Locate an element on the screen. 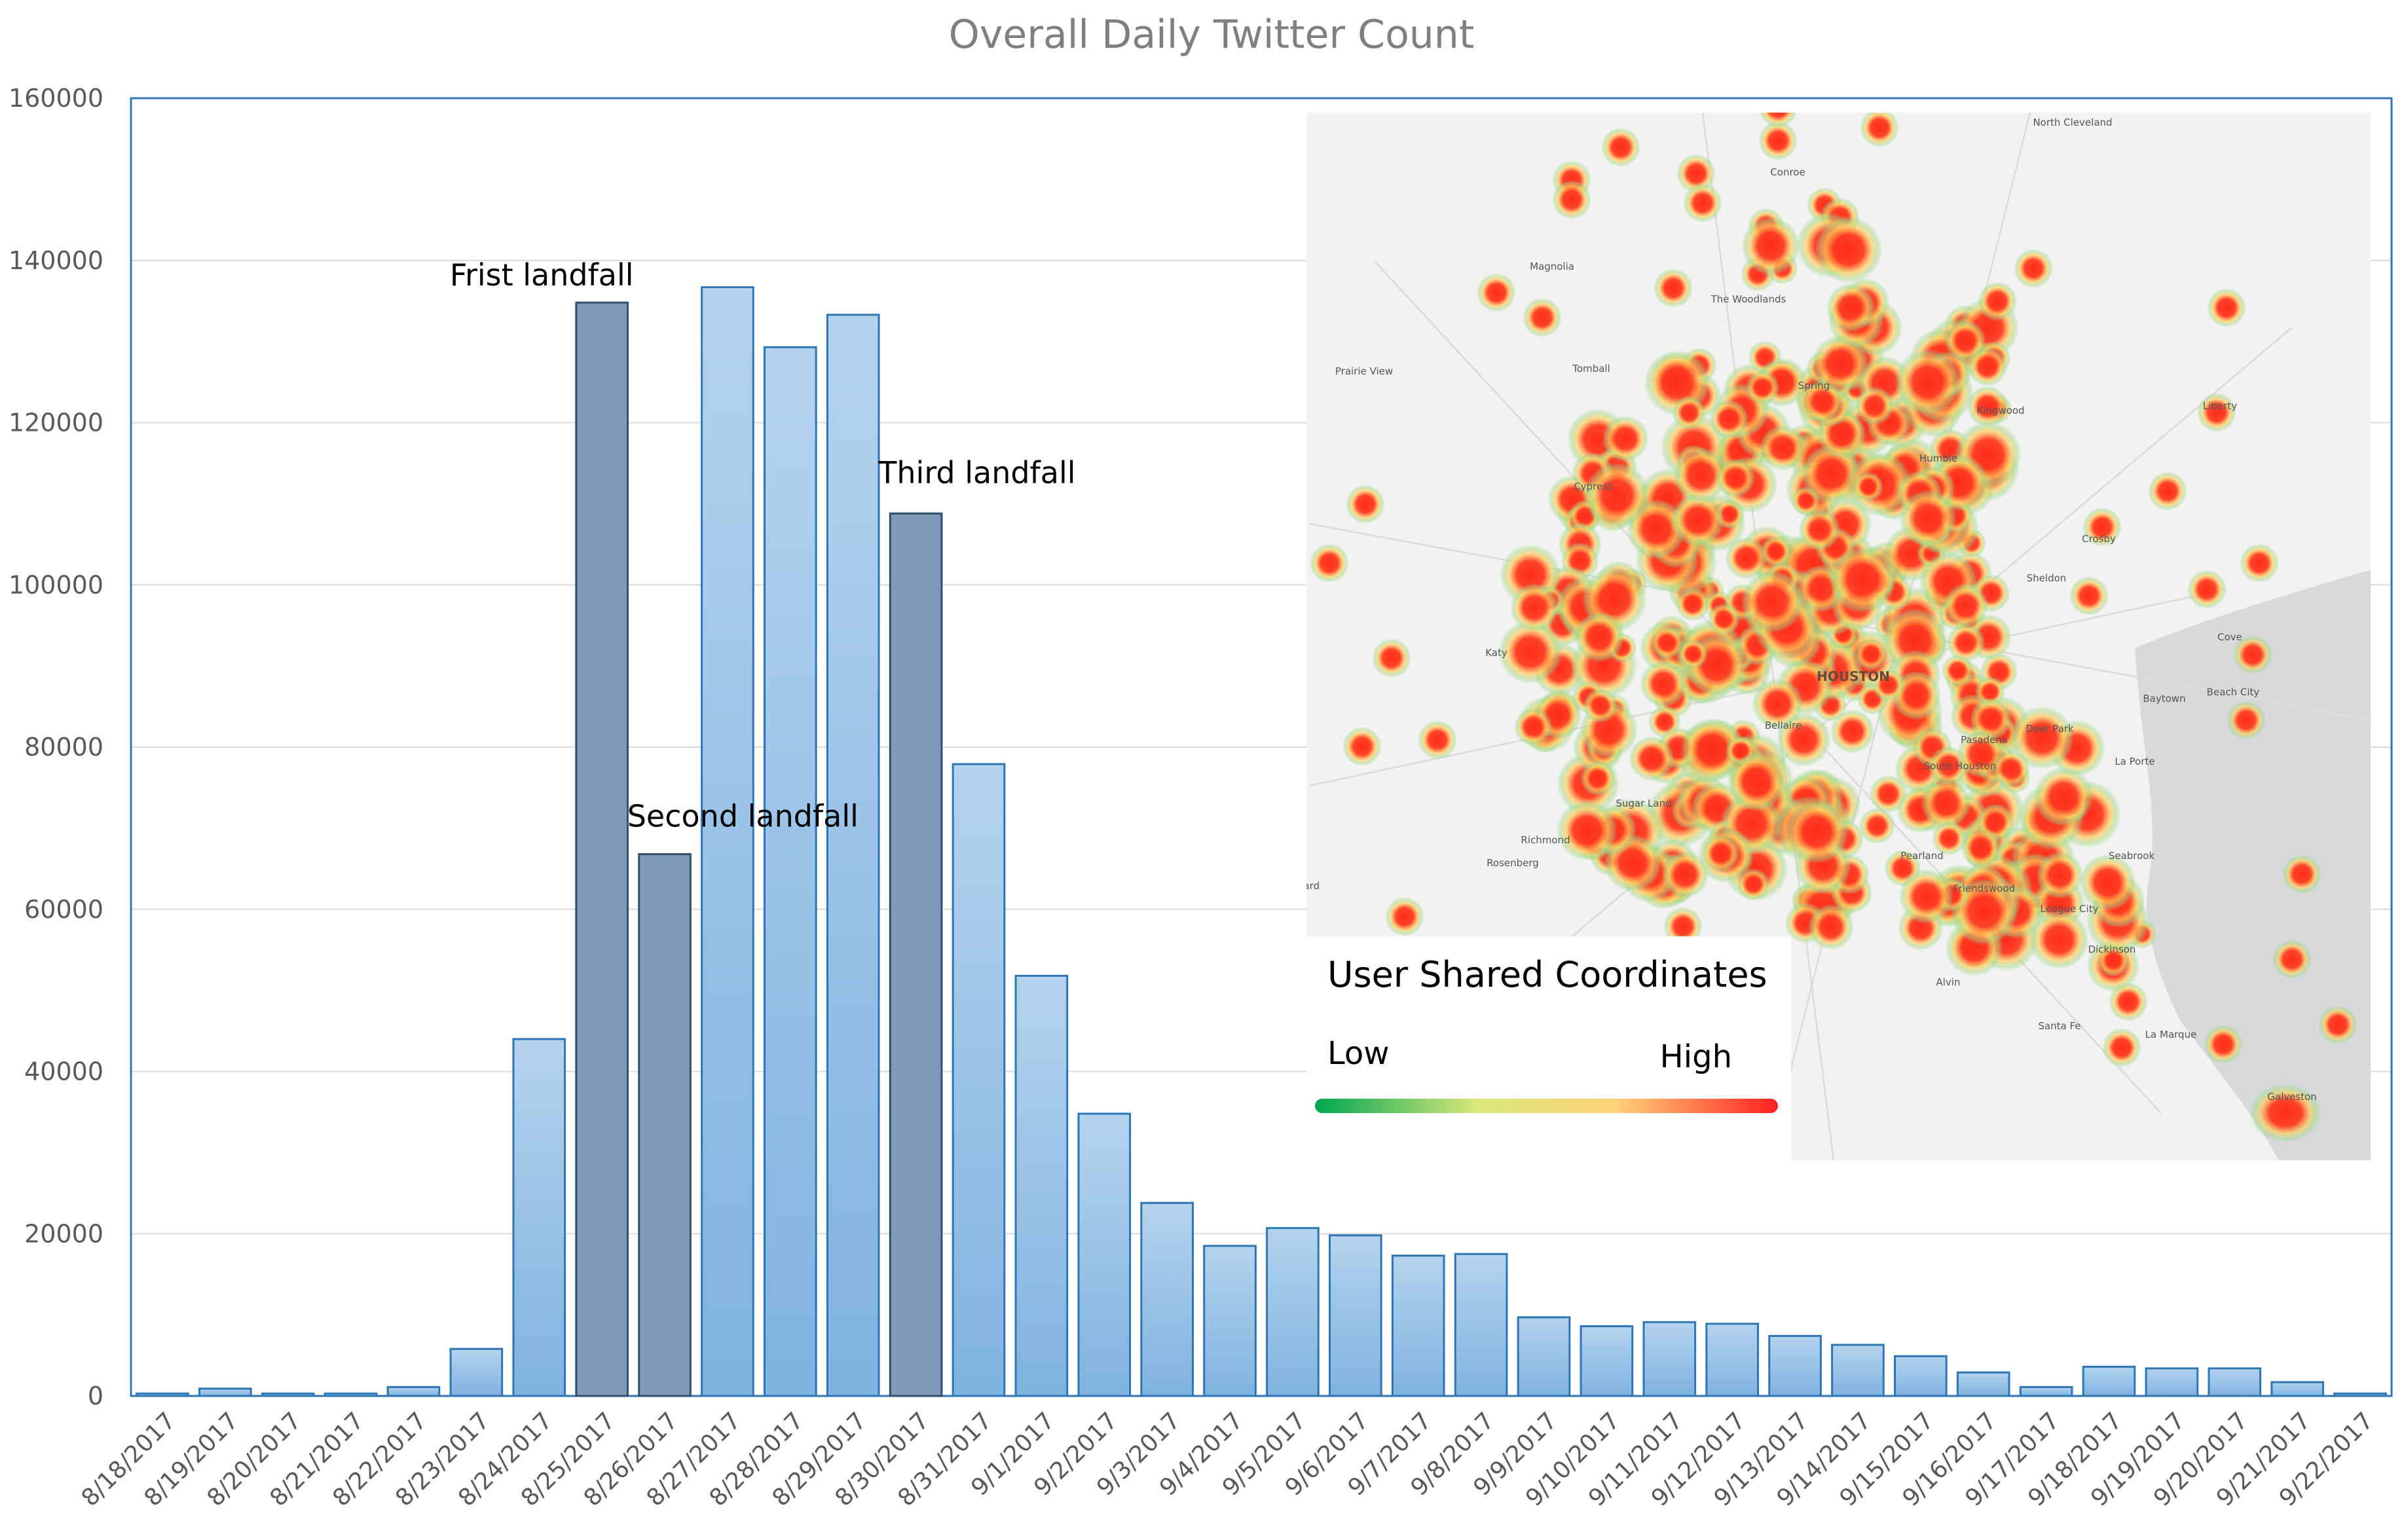 The width and height of the screenshot is (2404, 1540). legend-title: User Shared Coordinates is located at coordinates (1547, 975).